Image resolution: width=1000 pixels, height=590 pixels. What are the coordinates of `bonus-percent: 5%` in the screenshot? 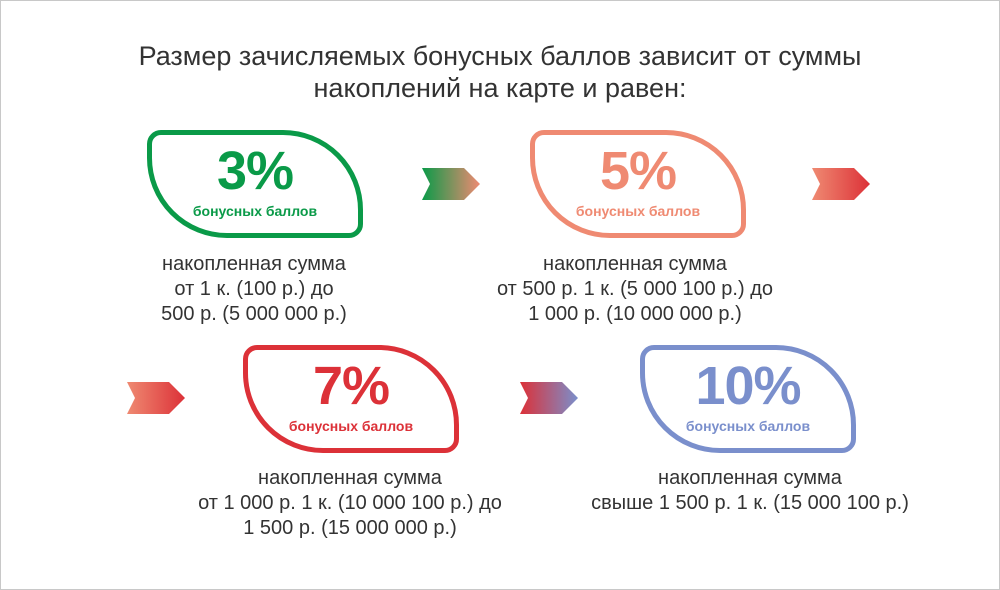 It's located at (638, 171).